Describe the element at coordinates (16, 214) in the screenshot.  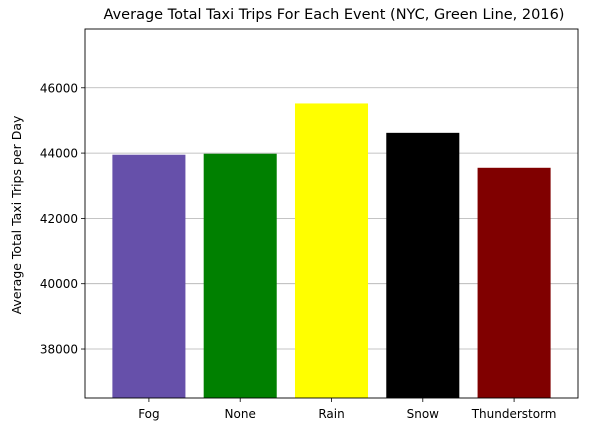
I see `y-axis-label: Average Total Taxi Trips per Day` at that location.